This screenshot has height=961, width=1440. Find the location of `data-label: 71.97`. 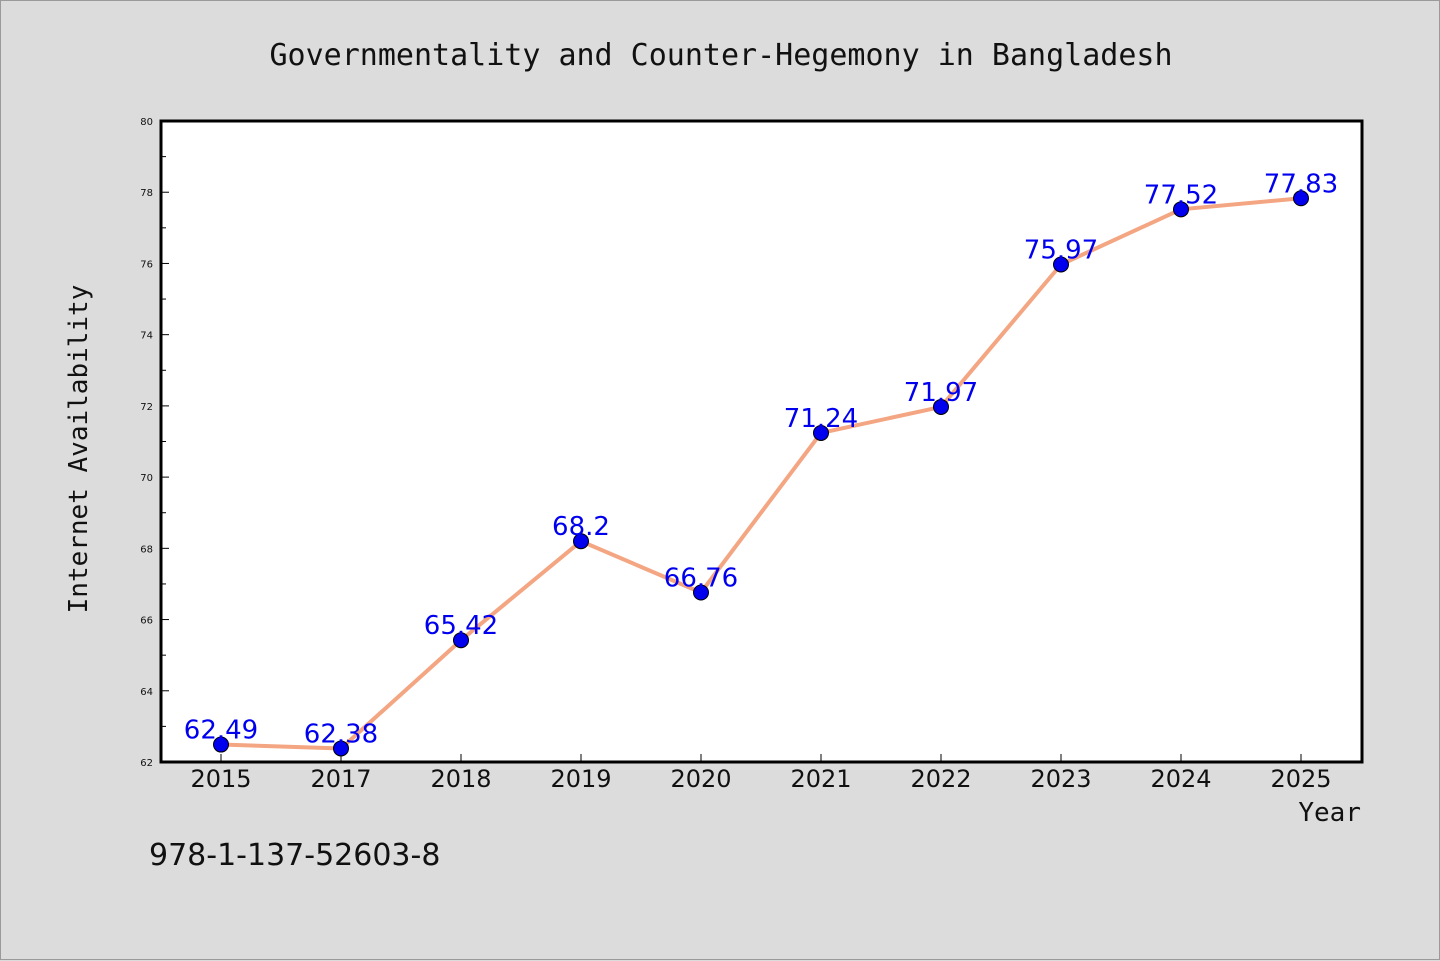

data-label: 71.97 is located at coordinates (941, 393).